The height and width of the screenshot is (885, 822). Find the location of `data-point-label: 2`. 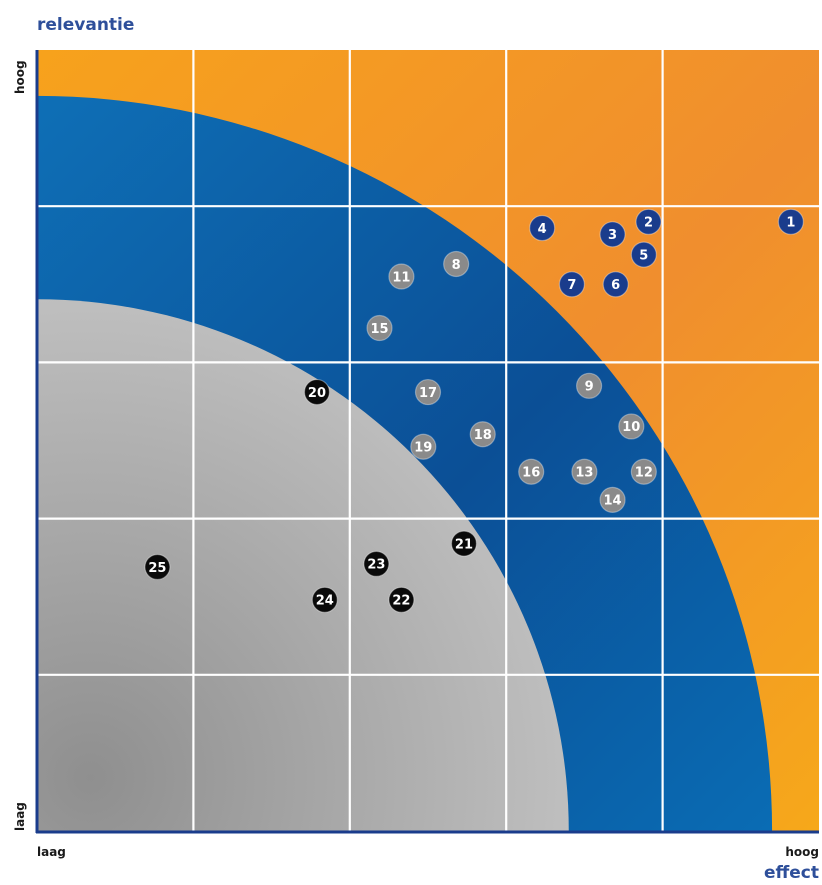

data-point-label: 2 is located at coordinates (648, 223).